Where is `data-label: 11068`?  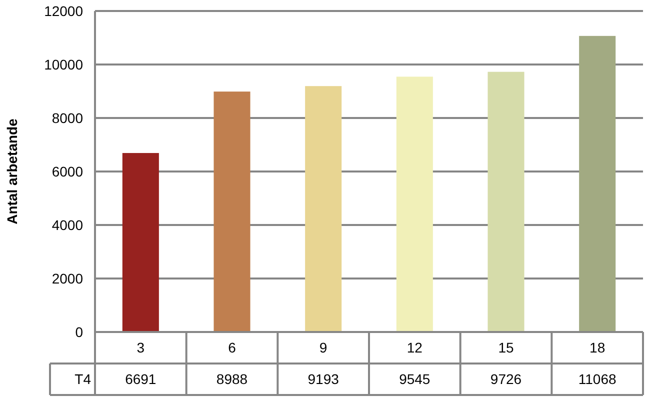
data-label: 11068 is located at coordinates (597, 379).